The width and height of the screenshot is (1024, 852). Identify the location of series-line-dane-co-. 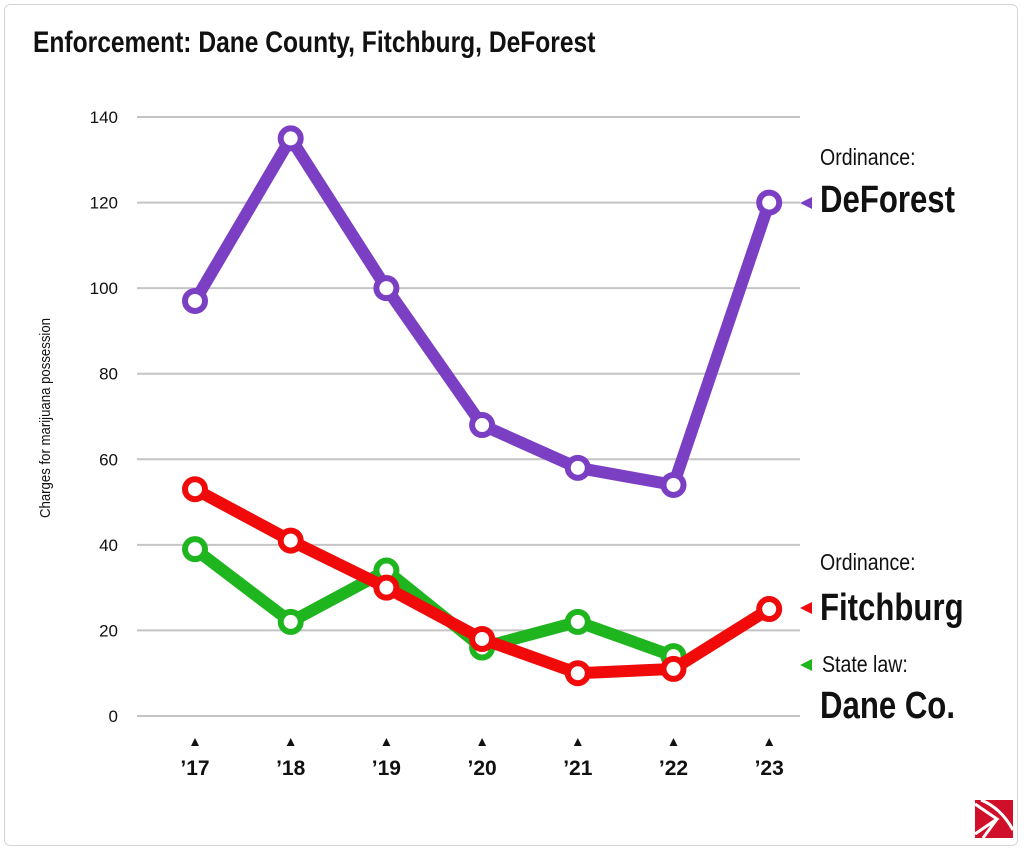
(433, 603).